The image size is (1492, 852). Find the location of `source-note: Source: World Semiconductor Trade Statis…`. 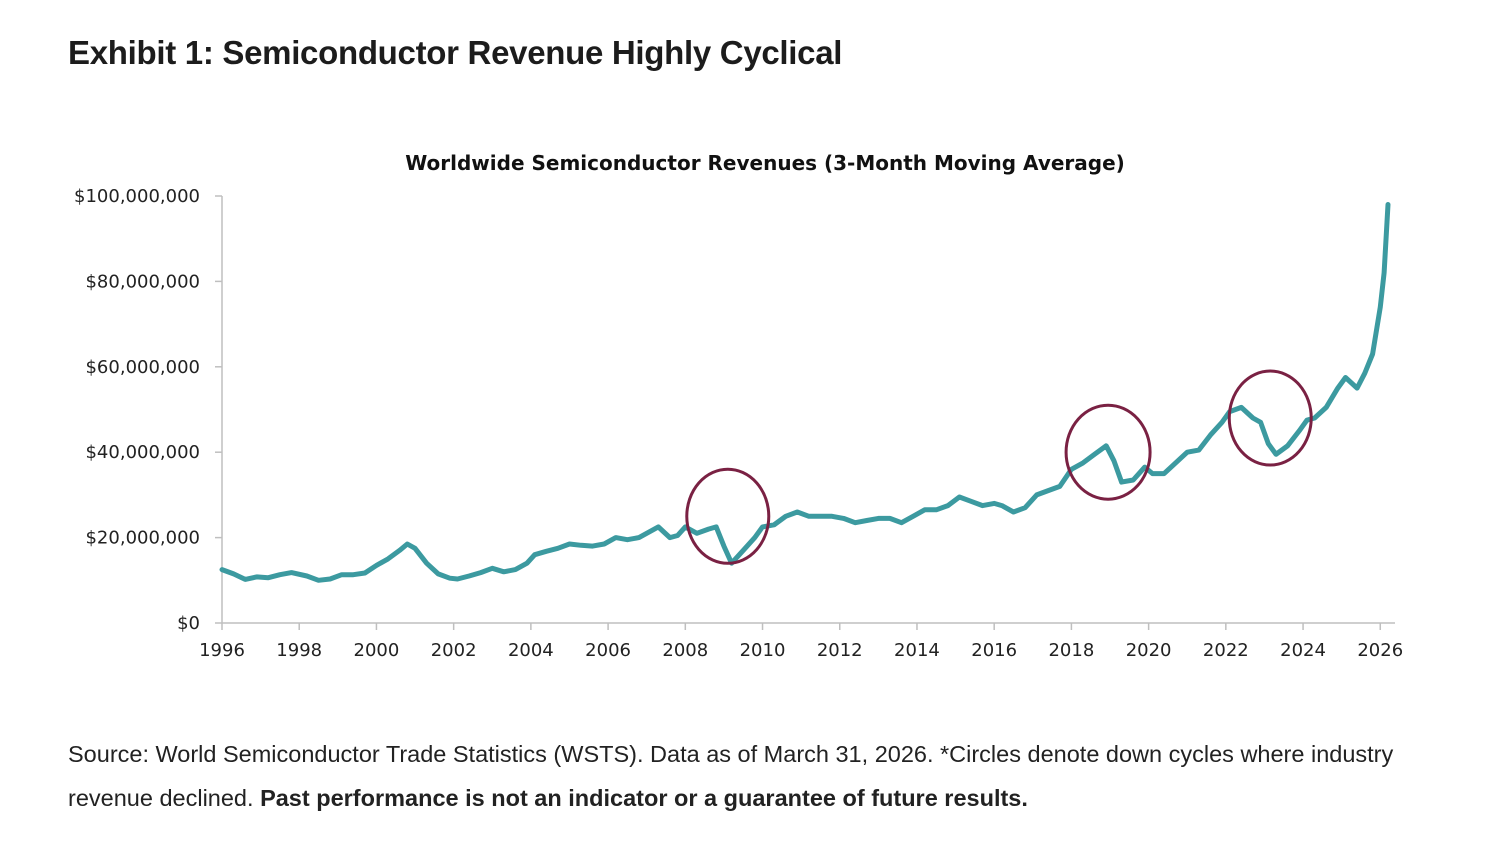

source-note: Source: World Semiconductor Trade Statis… is located at coordinates (748, 776).